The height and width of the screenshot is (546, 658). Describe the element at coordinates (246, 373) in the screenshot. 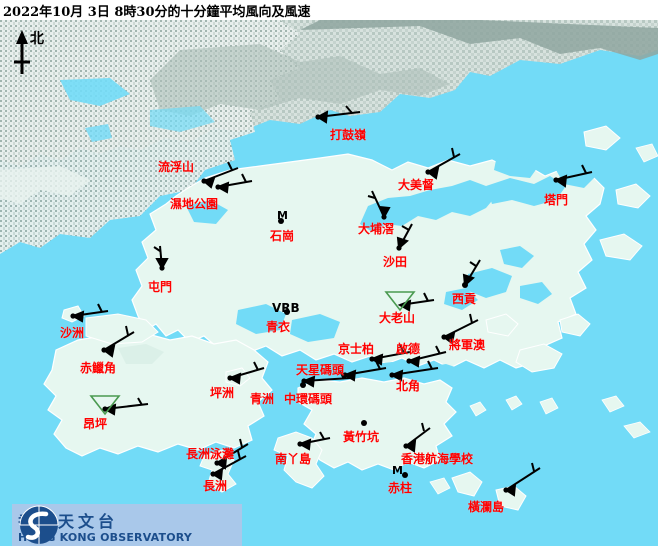

I see `wind-barb-pengChau` at that location.